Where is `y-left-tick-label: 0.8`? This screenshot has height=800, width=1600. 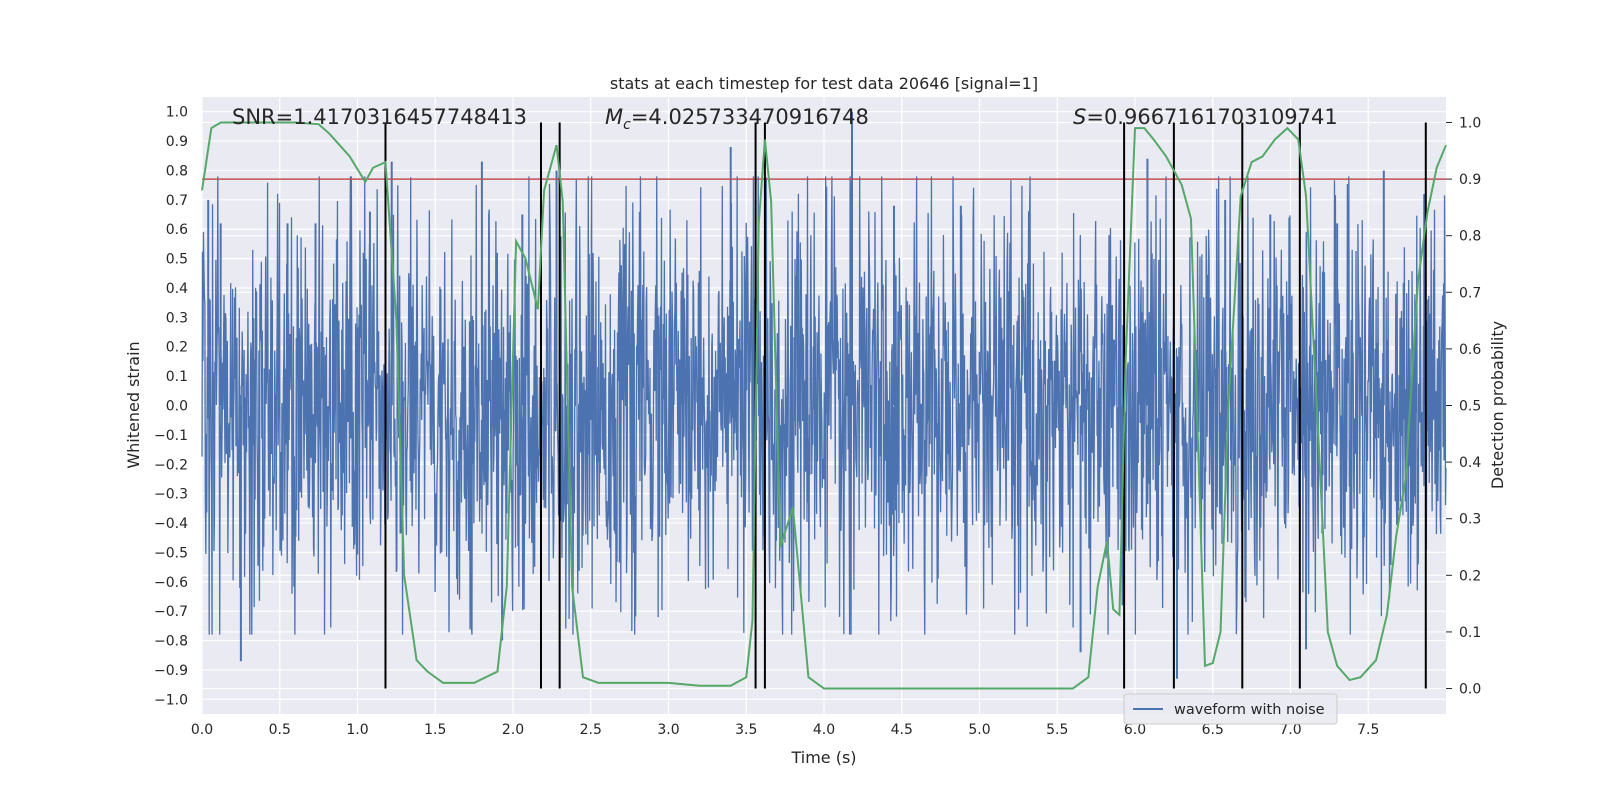
y-left-tick-label: 0.8 is located at coordinates (177, 171).